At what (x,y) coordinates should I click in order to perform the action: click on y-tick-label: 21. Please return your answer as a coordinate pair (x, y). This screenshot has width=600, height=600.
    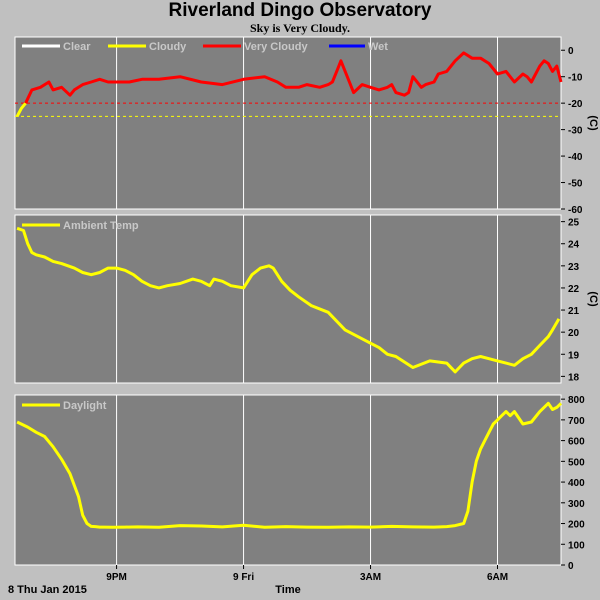
    Looking at the image, I should click on (574, 311).